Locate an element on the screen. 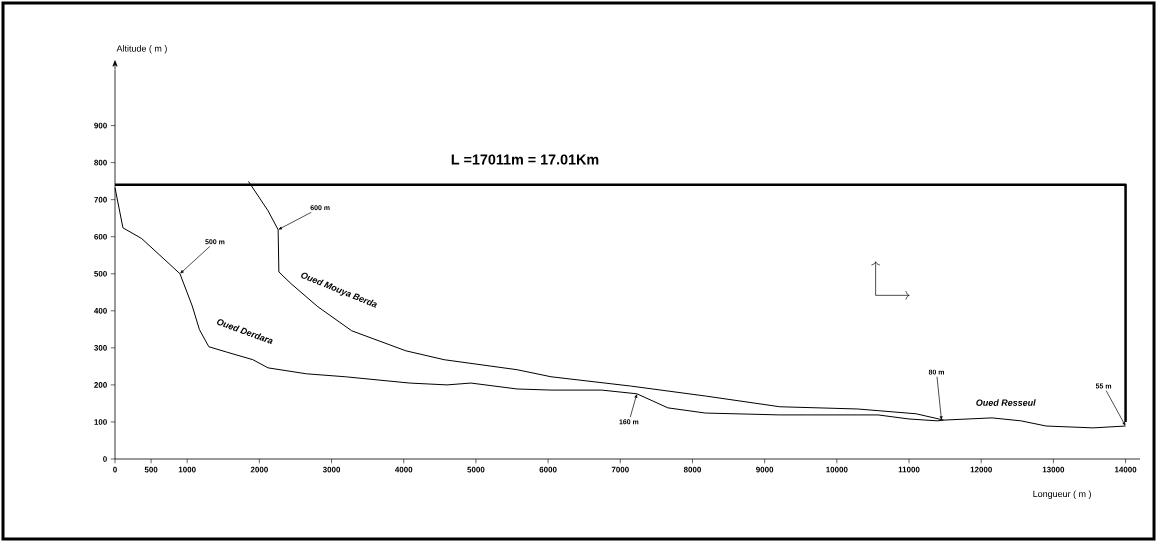 The image size is (1157, 542). y-axis-title: Altitude ( m ) is located at coordinates (141, 49).